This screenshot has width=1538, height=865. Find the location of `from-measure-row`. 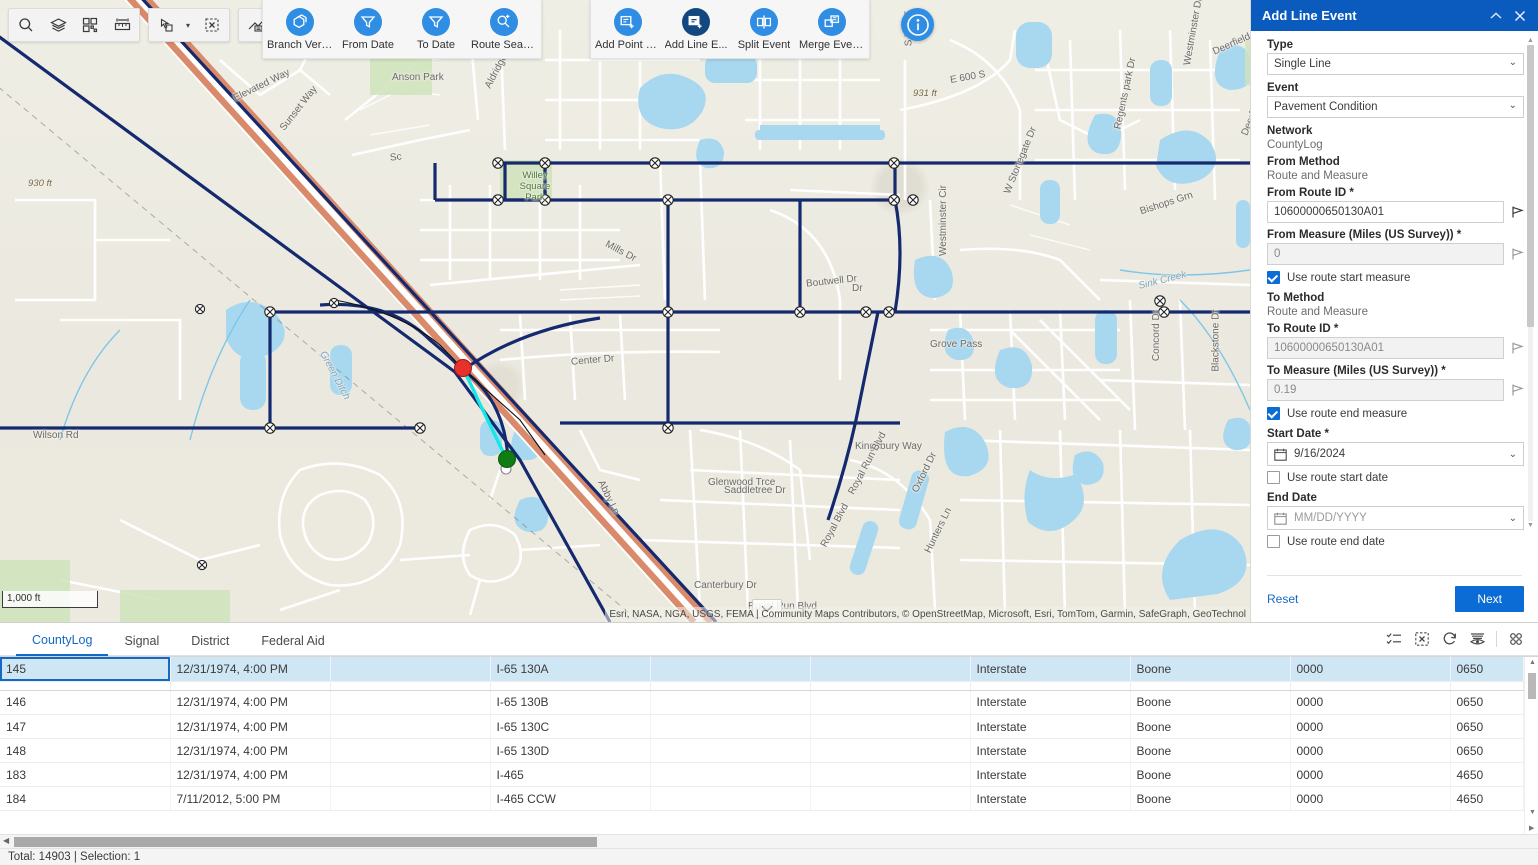

from-measure-row is located at coordinates (1395, 254).